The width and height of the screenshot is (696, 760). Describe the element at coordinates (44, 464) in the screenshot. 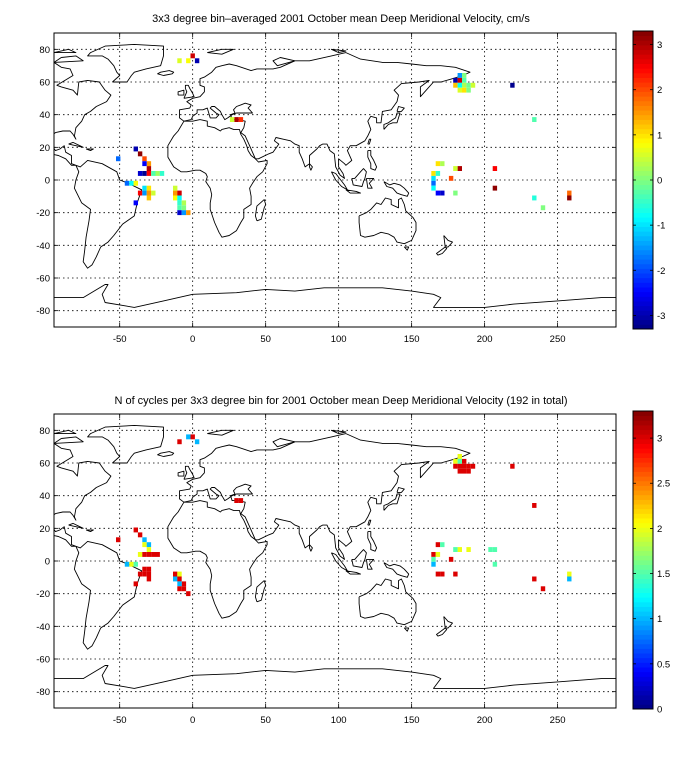

I see `y-tick-label: 60` at that location.